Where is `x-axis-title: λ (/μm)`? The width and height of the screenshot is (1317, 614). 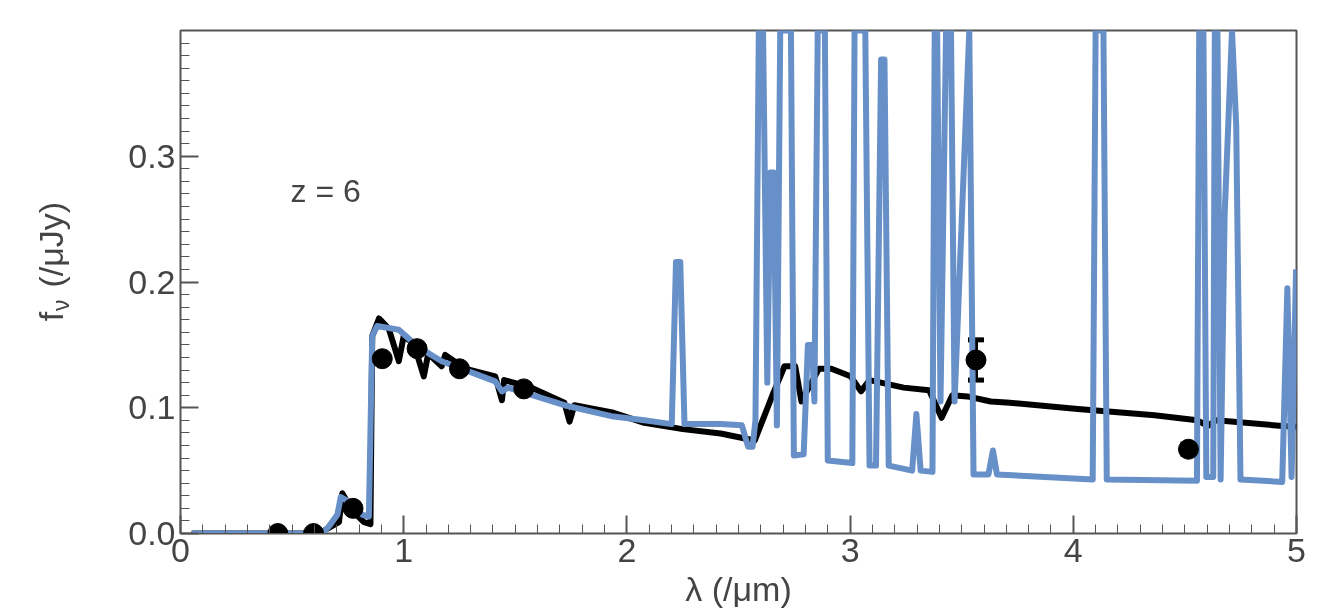 x-axis-title: λ (/μm) is located at coordinates (738, 588).